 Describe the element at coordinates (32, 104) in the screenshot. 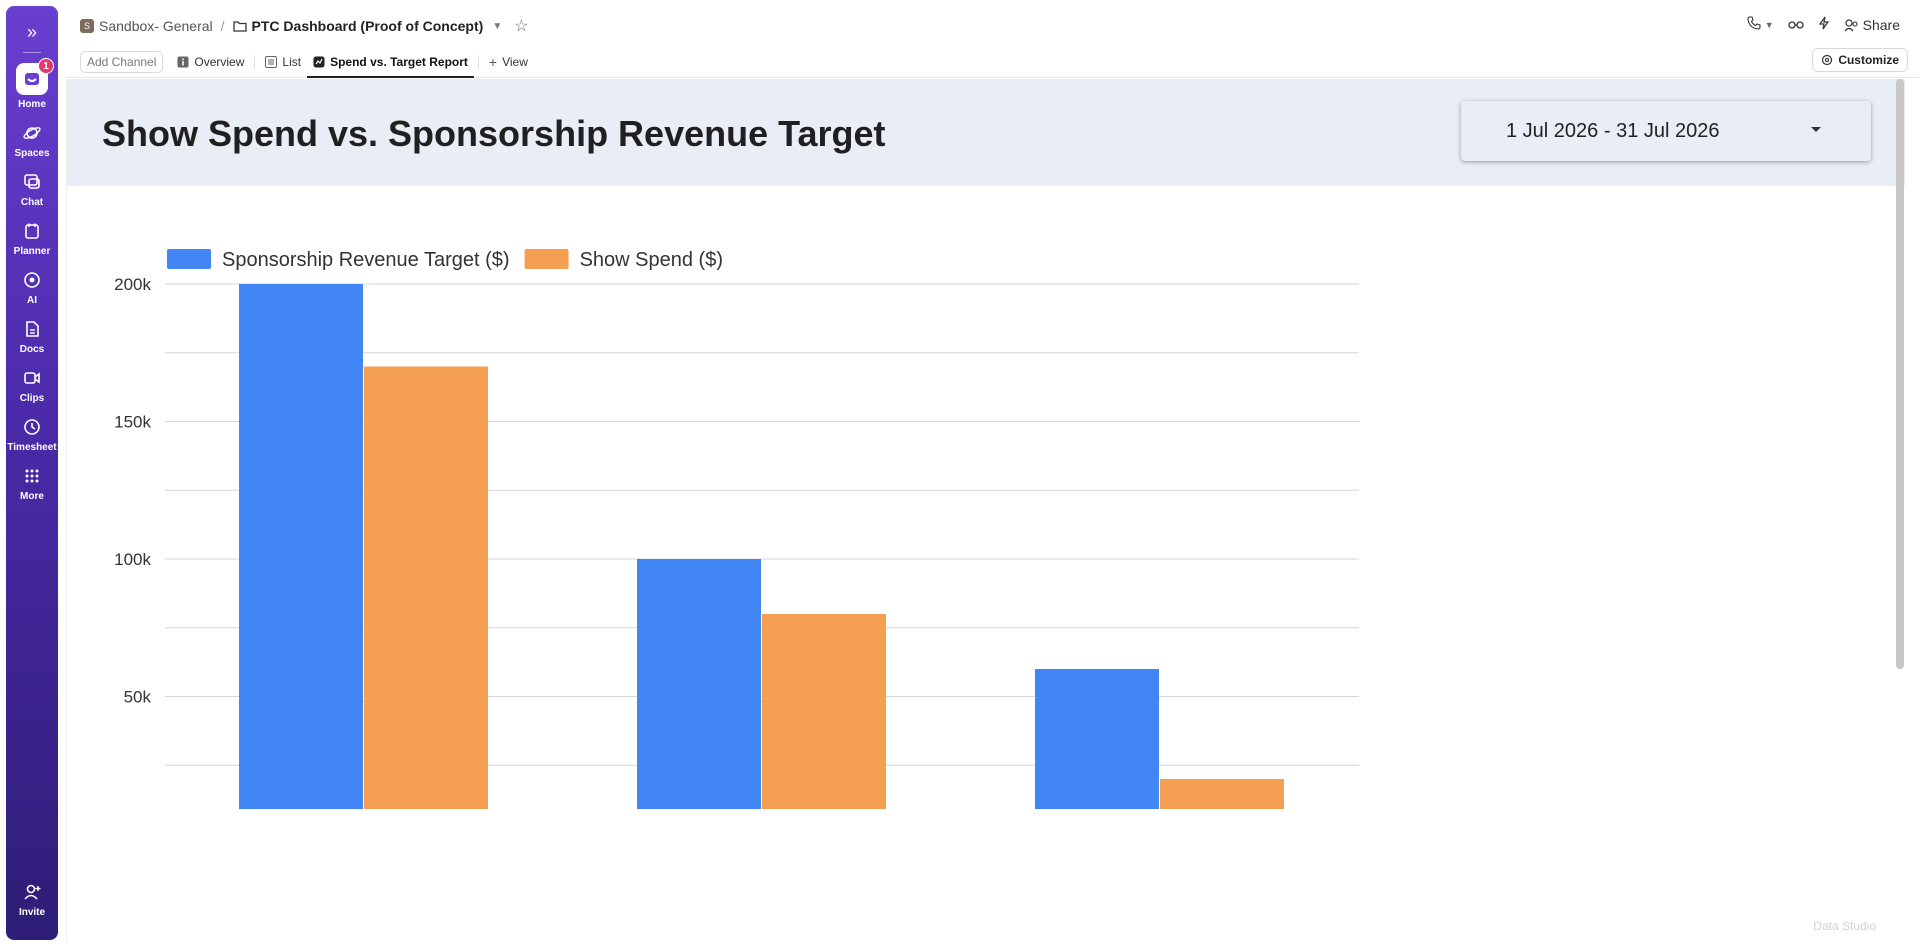

I see `rail-label-home: Home` at that location.